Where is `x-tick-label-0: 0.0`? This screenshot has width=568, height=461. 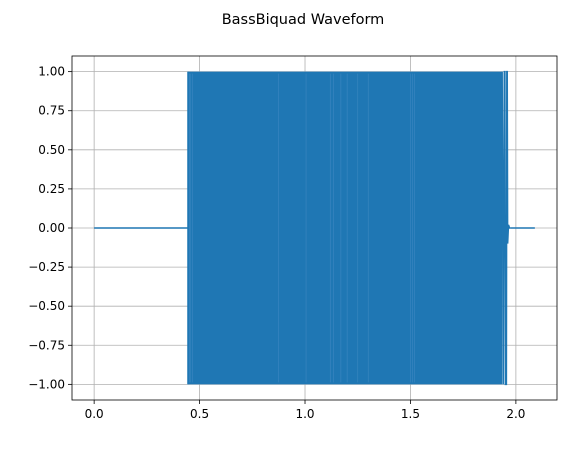
x-tick-label-0: 0.0 is located at coordinates (94, 414).